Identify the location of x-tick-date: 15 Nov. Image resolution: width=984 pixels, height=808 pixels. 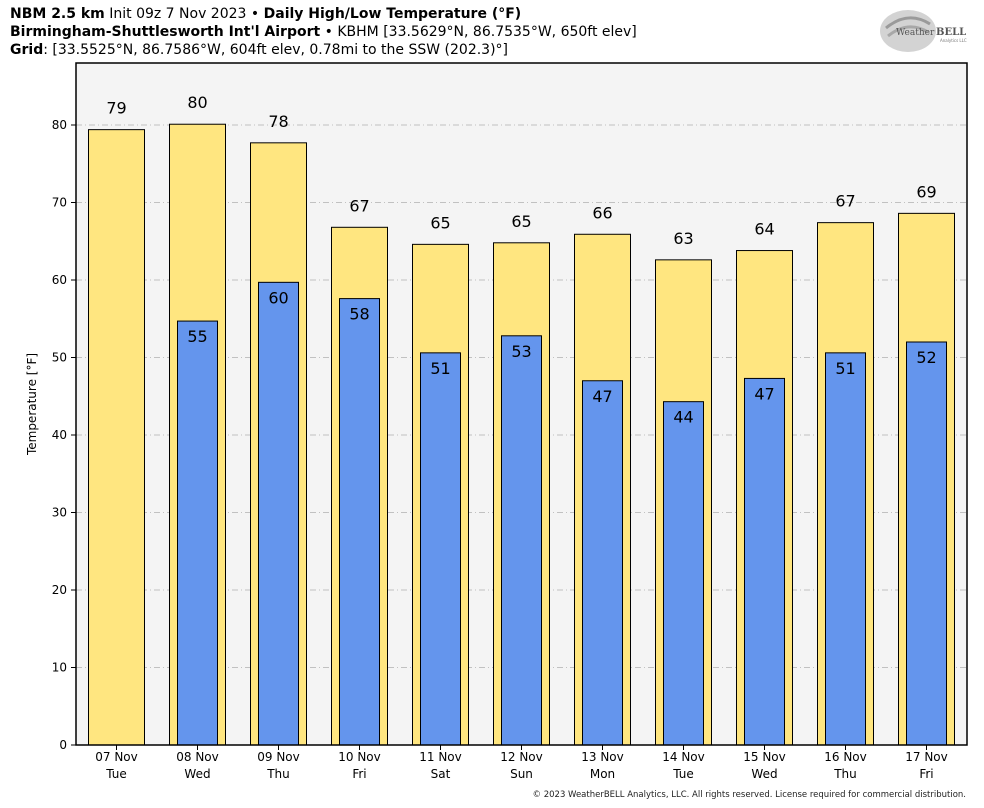
(764, 757).